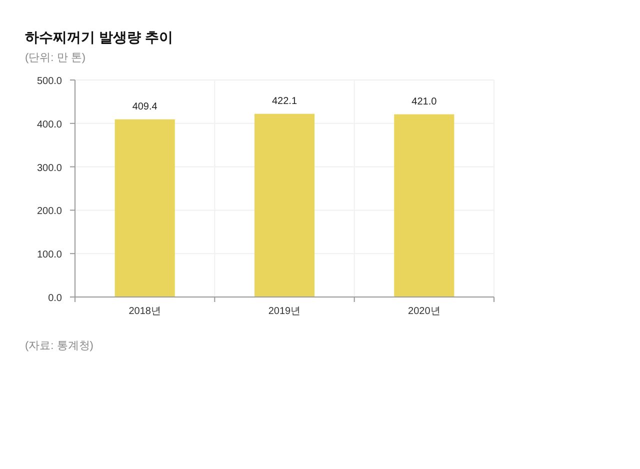 This screenshot has height=469, width=640. I want to click on y-tick-label: 100.0, so click(49, 255).